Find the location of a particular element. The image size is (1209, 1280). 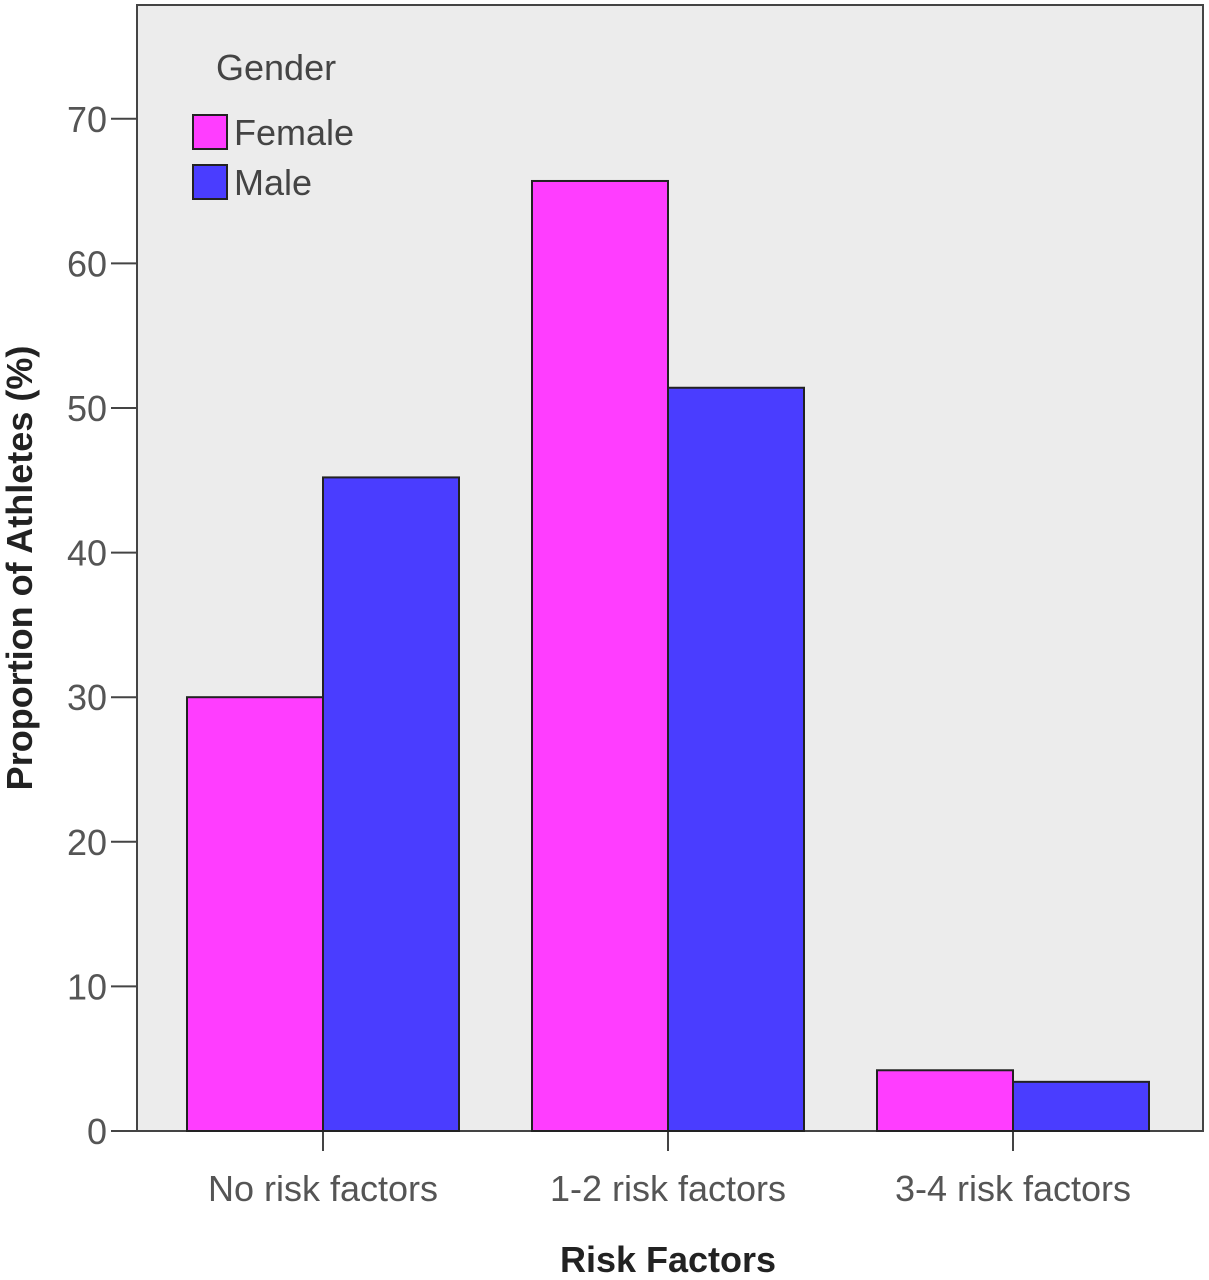

y-tick-label: 0 is located at coordinates (97, 1131).